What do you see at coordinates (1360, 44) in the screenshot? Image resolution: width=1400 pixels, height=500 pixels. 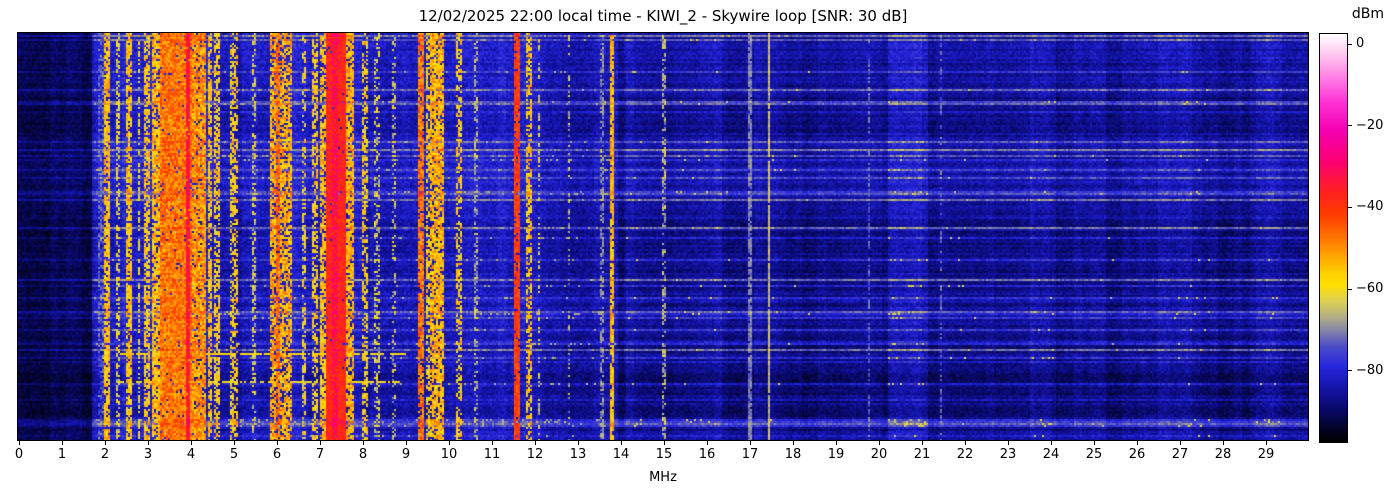 I see `colorbar-tick-label: 0` at bounding box center [1360, 44].